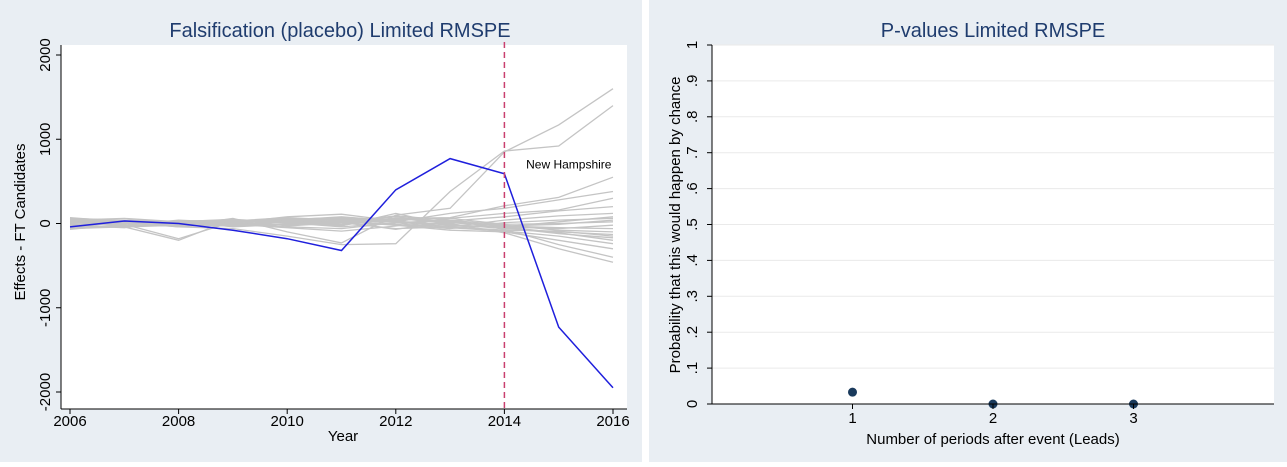 The height and width of the screenshot is (467, 1287). I want to click on pvalue-y-tick-label: .3, so click(692, 296).